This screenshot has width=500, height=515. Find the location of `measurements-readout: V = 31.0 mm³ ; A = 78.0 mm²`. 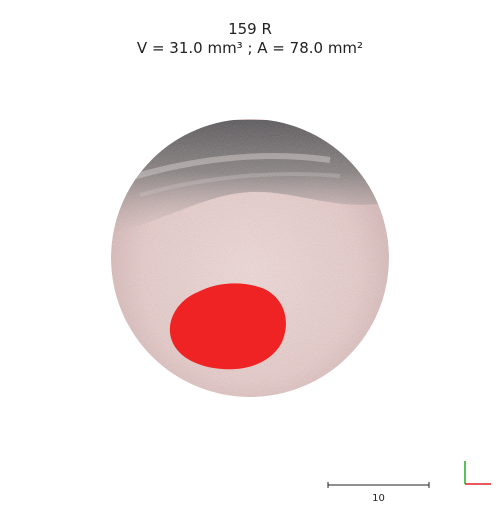

measurements-readout: V = 31.0 mm³ ; A = 78.0 mm² is located at coordinates (250, 48).